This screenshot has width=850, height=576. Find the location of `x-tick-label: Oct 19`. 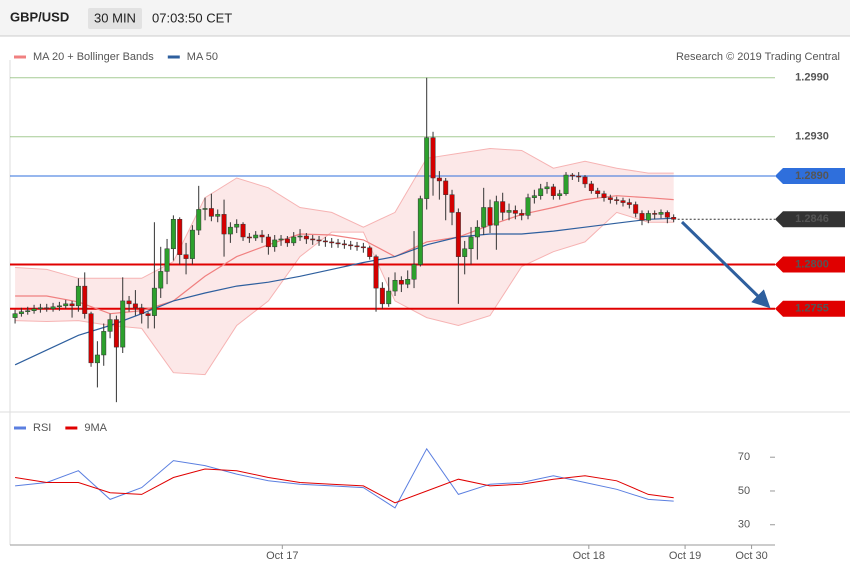

x-tick-label: Oct 19 is located at coordinates (685, 556).